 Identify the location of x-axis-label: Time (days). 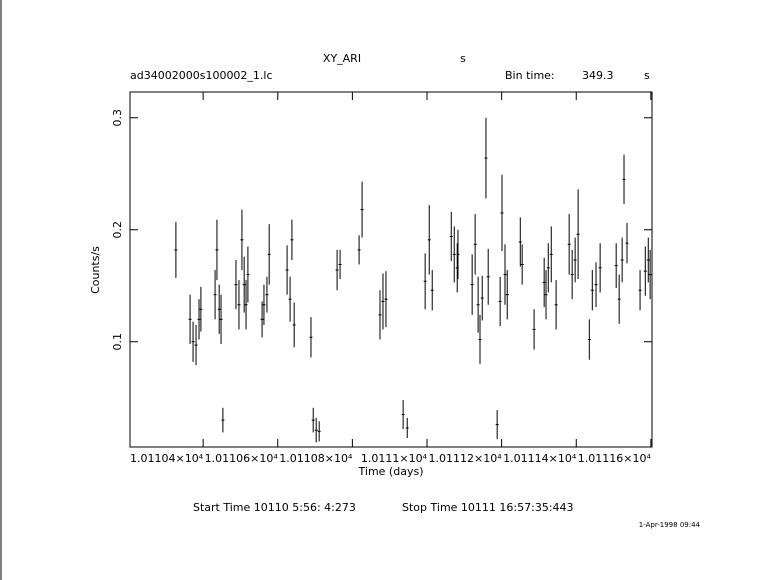
(391, 471).